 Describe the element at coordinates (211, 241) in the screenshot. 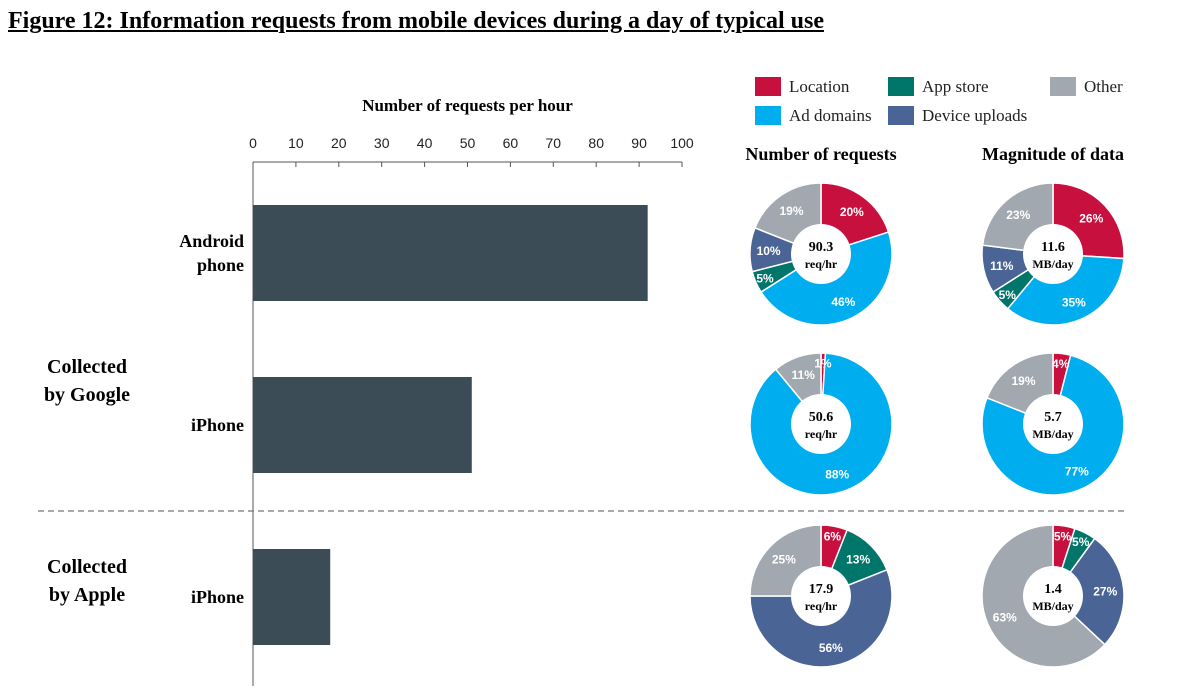

I see `category-label: Android` at that location.